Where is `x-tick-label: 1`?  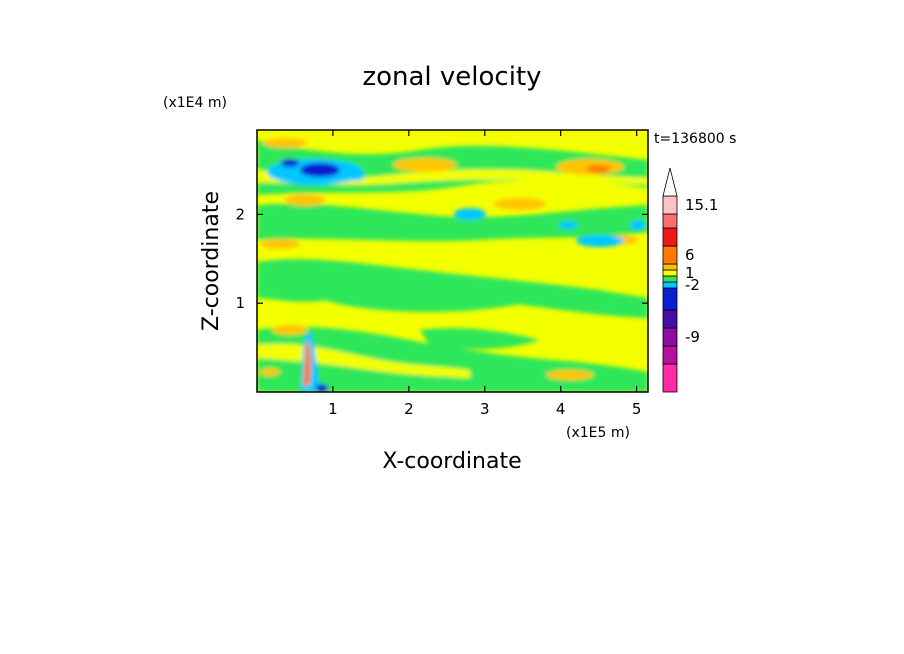 x-tick-label: 1 is located at coordinates (333, 409).